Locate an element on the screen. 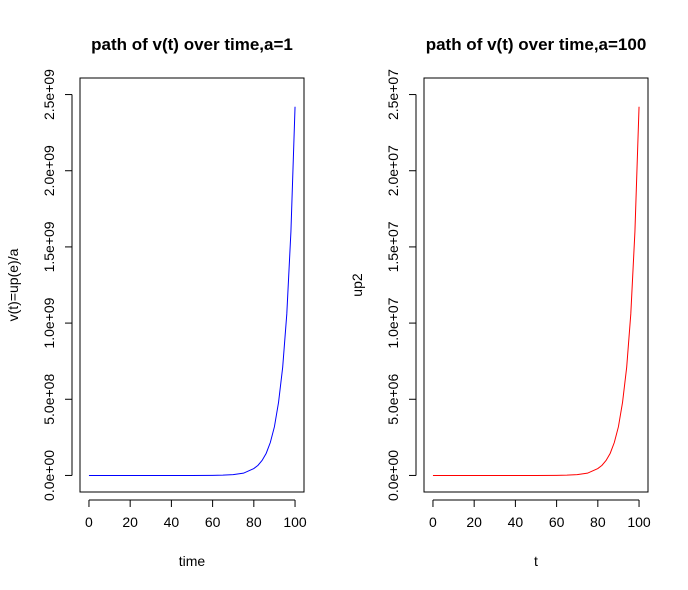 The height and width of the screenshot is (590, 688). y-tick-label: 2.5e+07 is located at coordinates (393, 94).